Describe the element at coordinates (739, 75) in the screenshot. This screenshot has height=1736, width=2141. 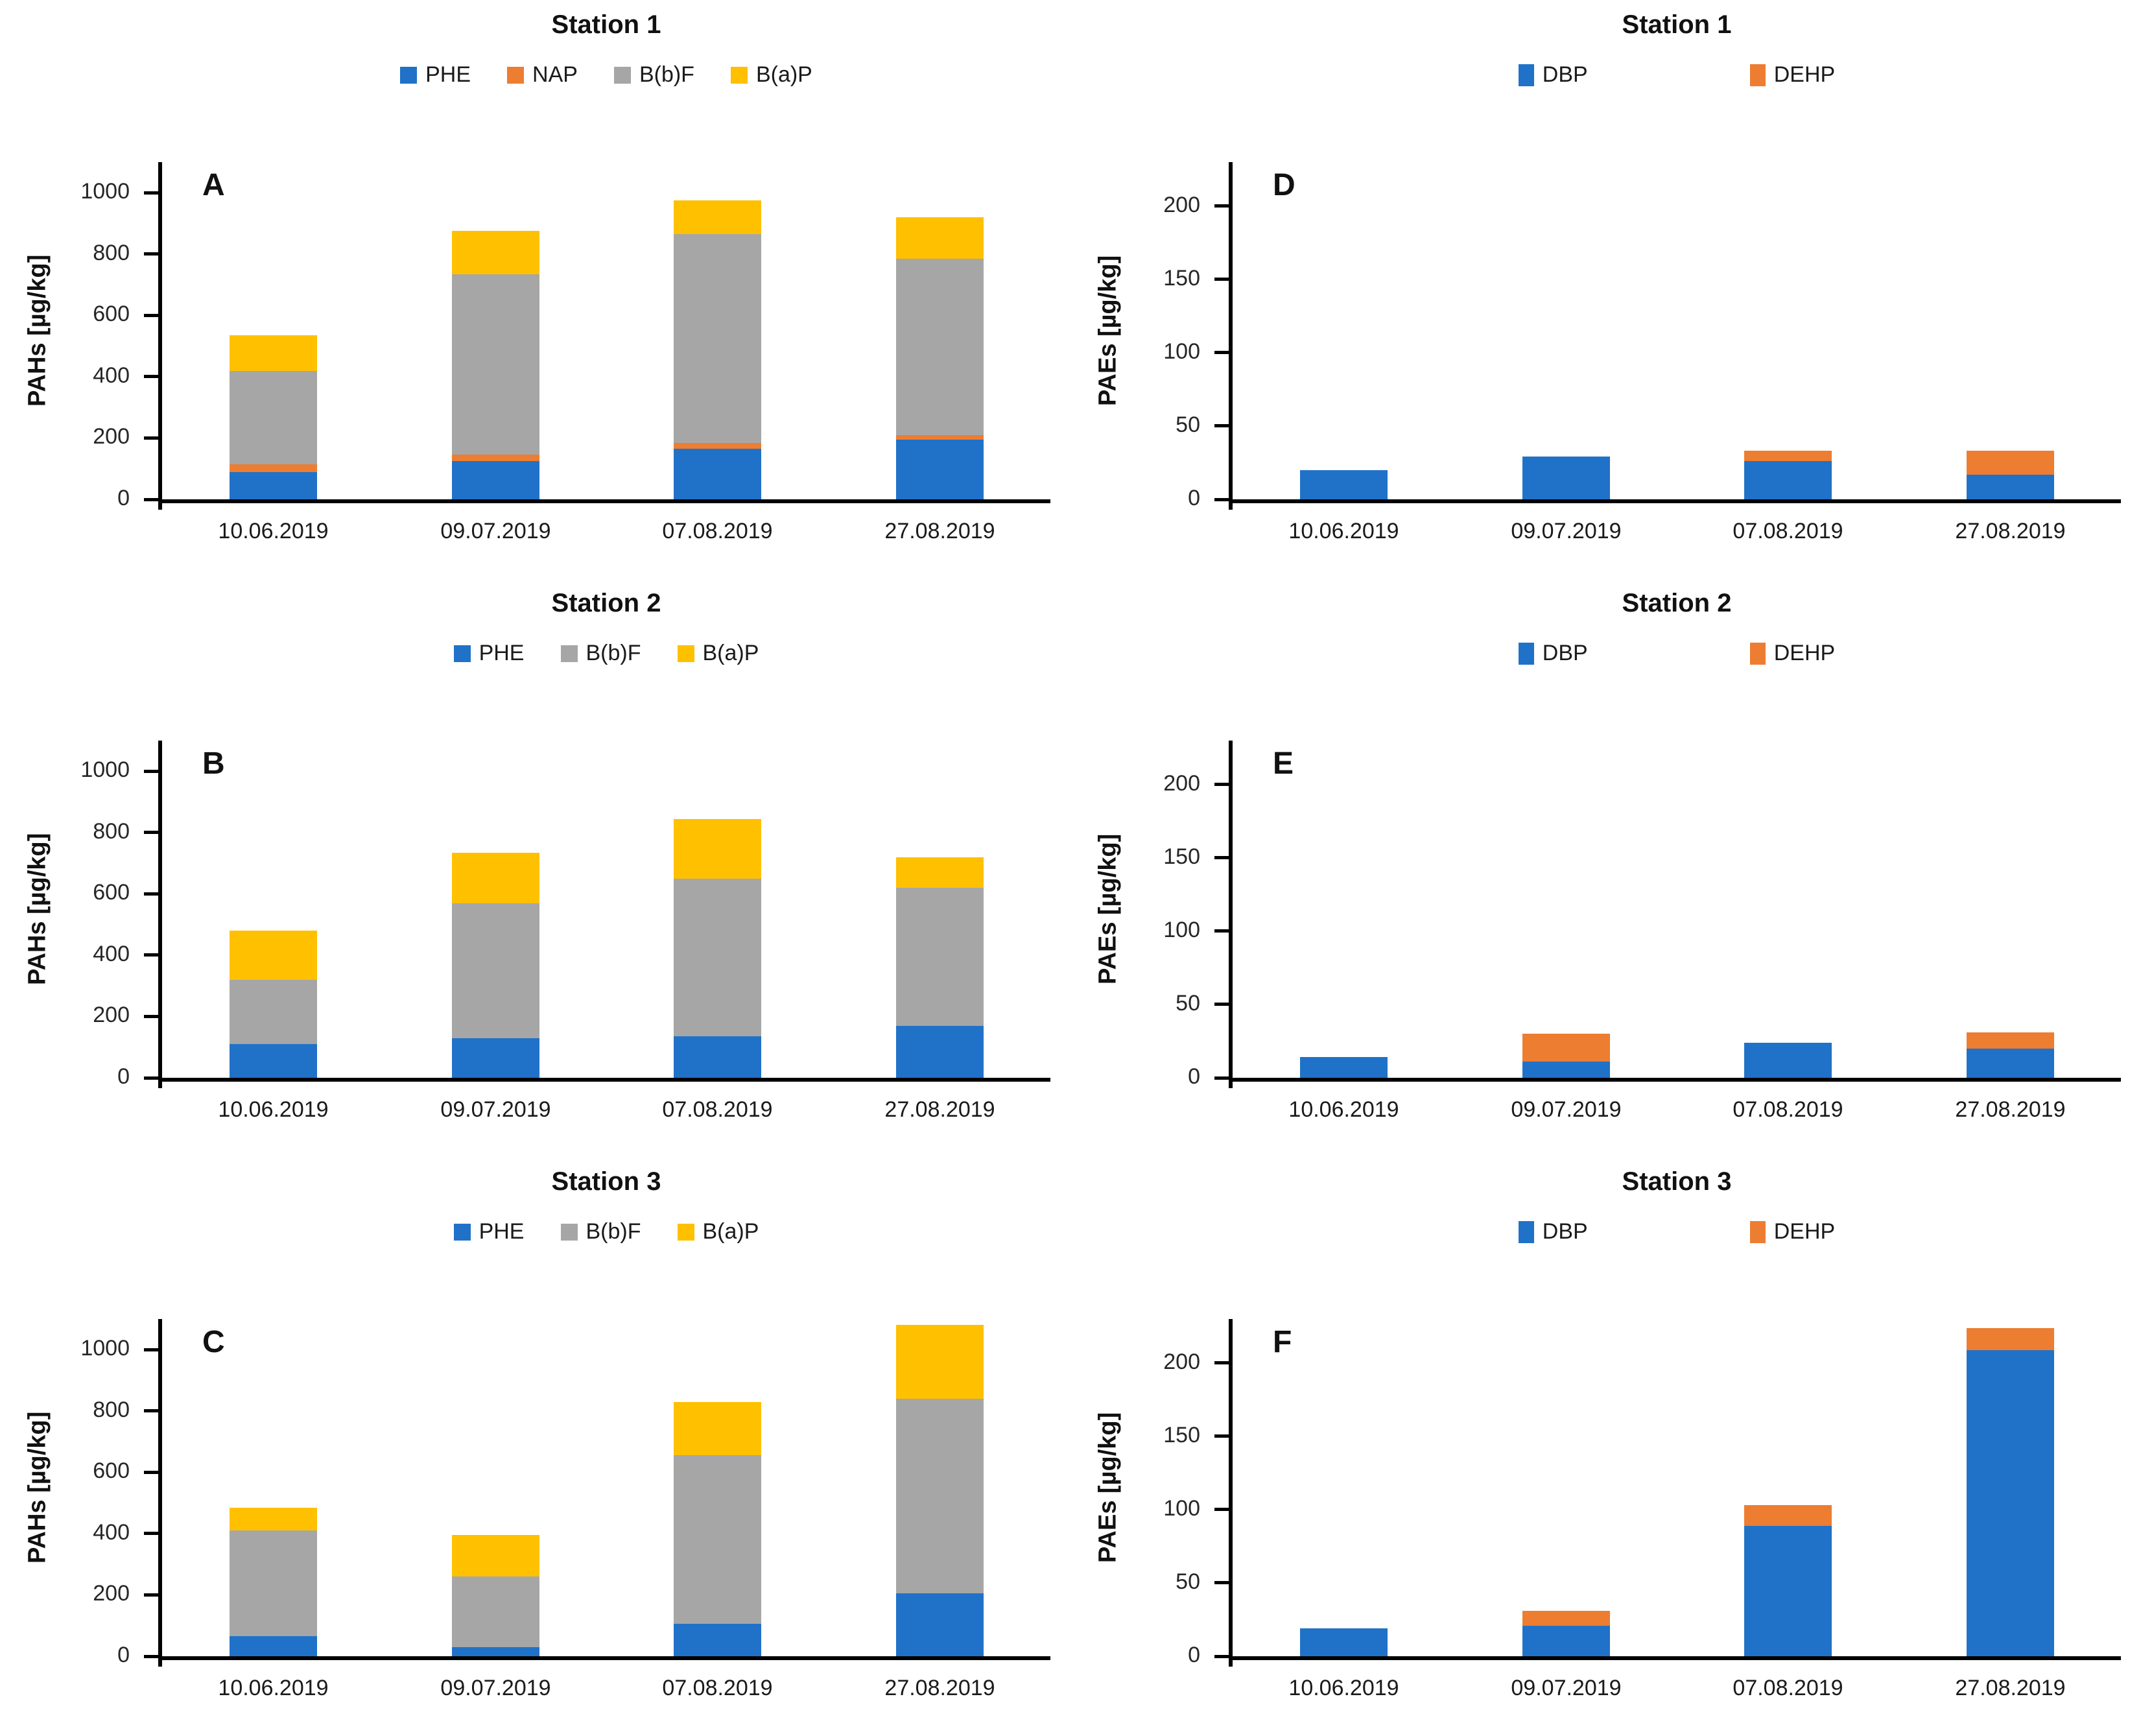
I see `legend-swatch-b-a-p-icon` at that location.